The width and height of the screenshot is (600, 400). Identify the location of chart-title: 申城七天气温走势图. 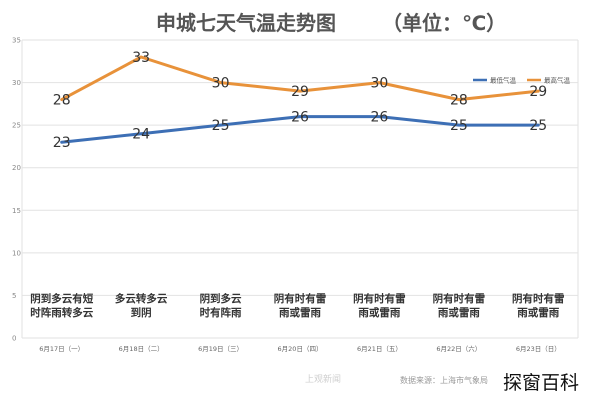
(246, 23).